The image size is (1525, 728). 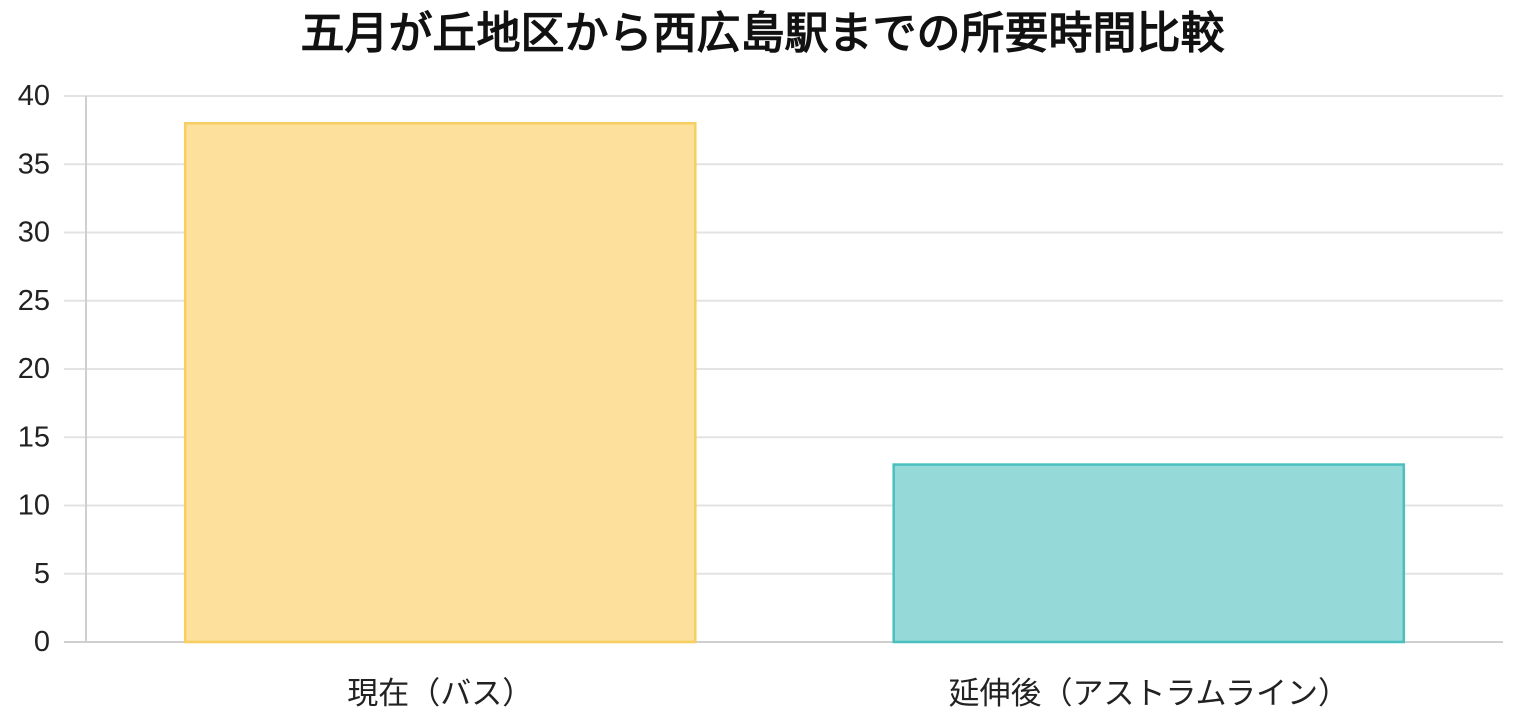 I want to click on chart-title: 五月が丘地区から西広島駅までの所要時間比較, so click(x=762, y=33).